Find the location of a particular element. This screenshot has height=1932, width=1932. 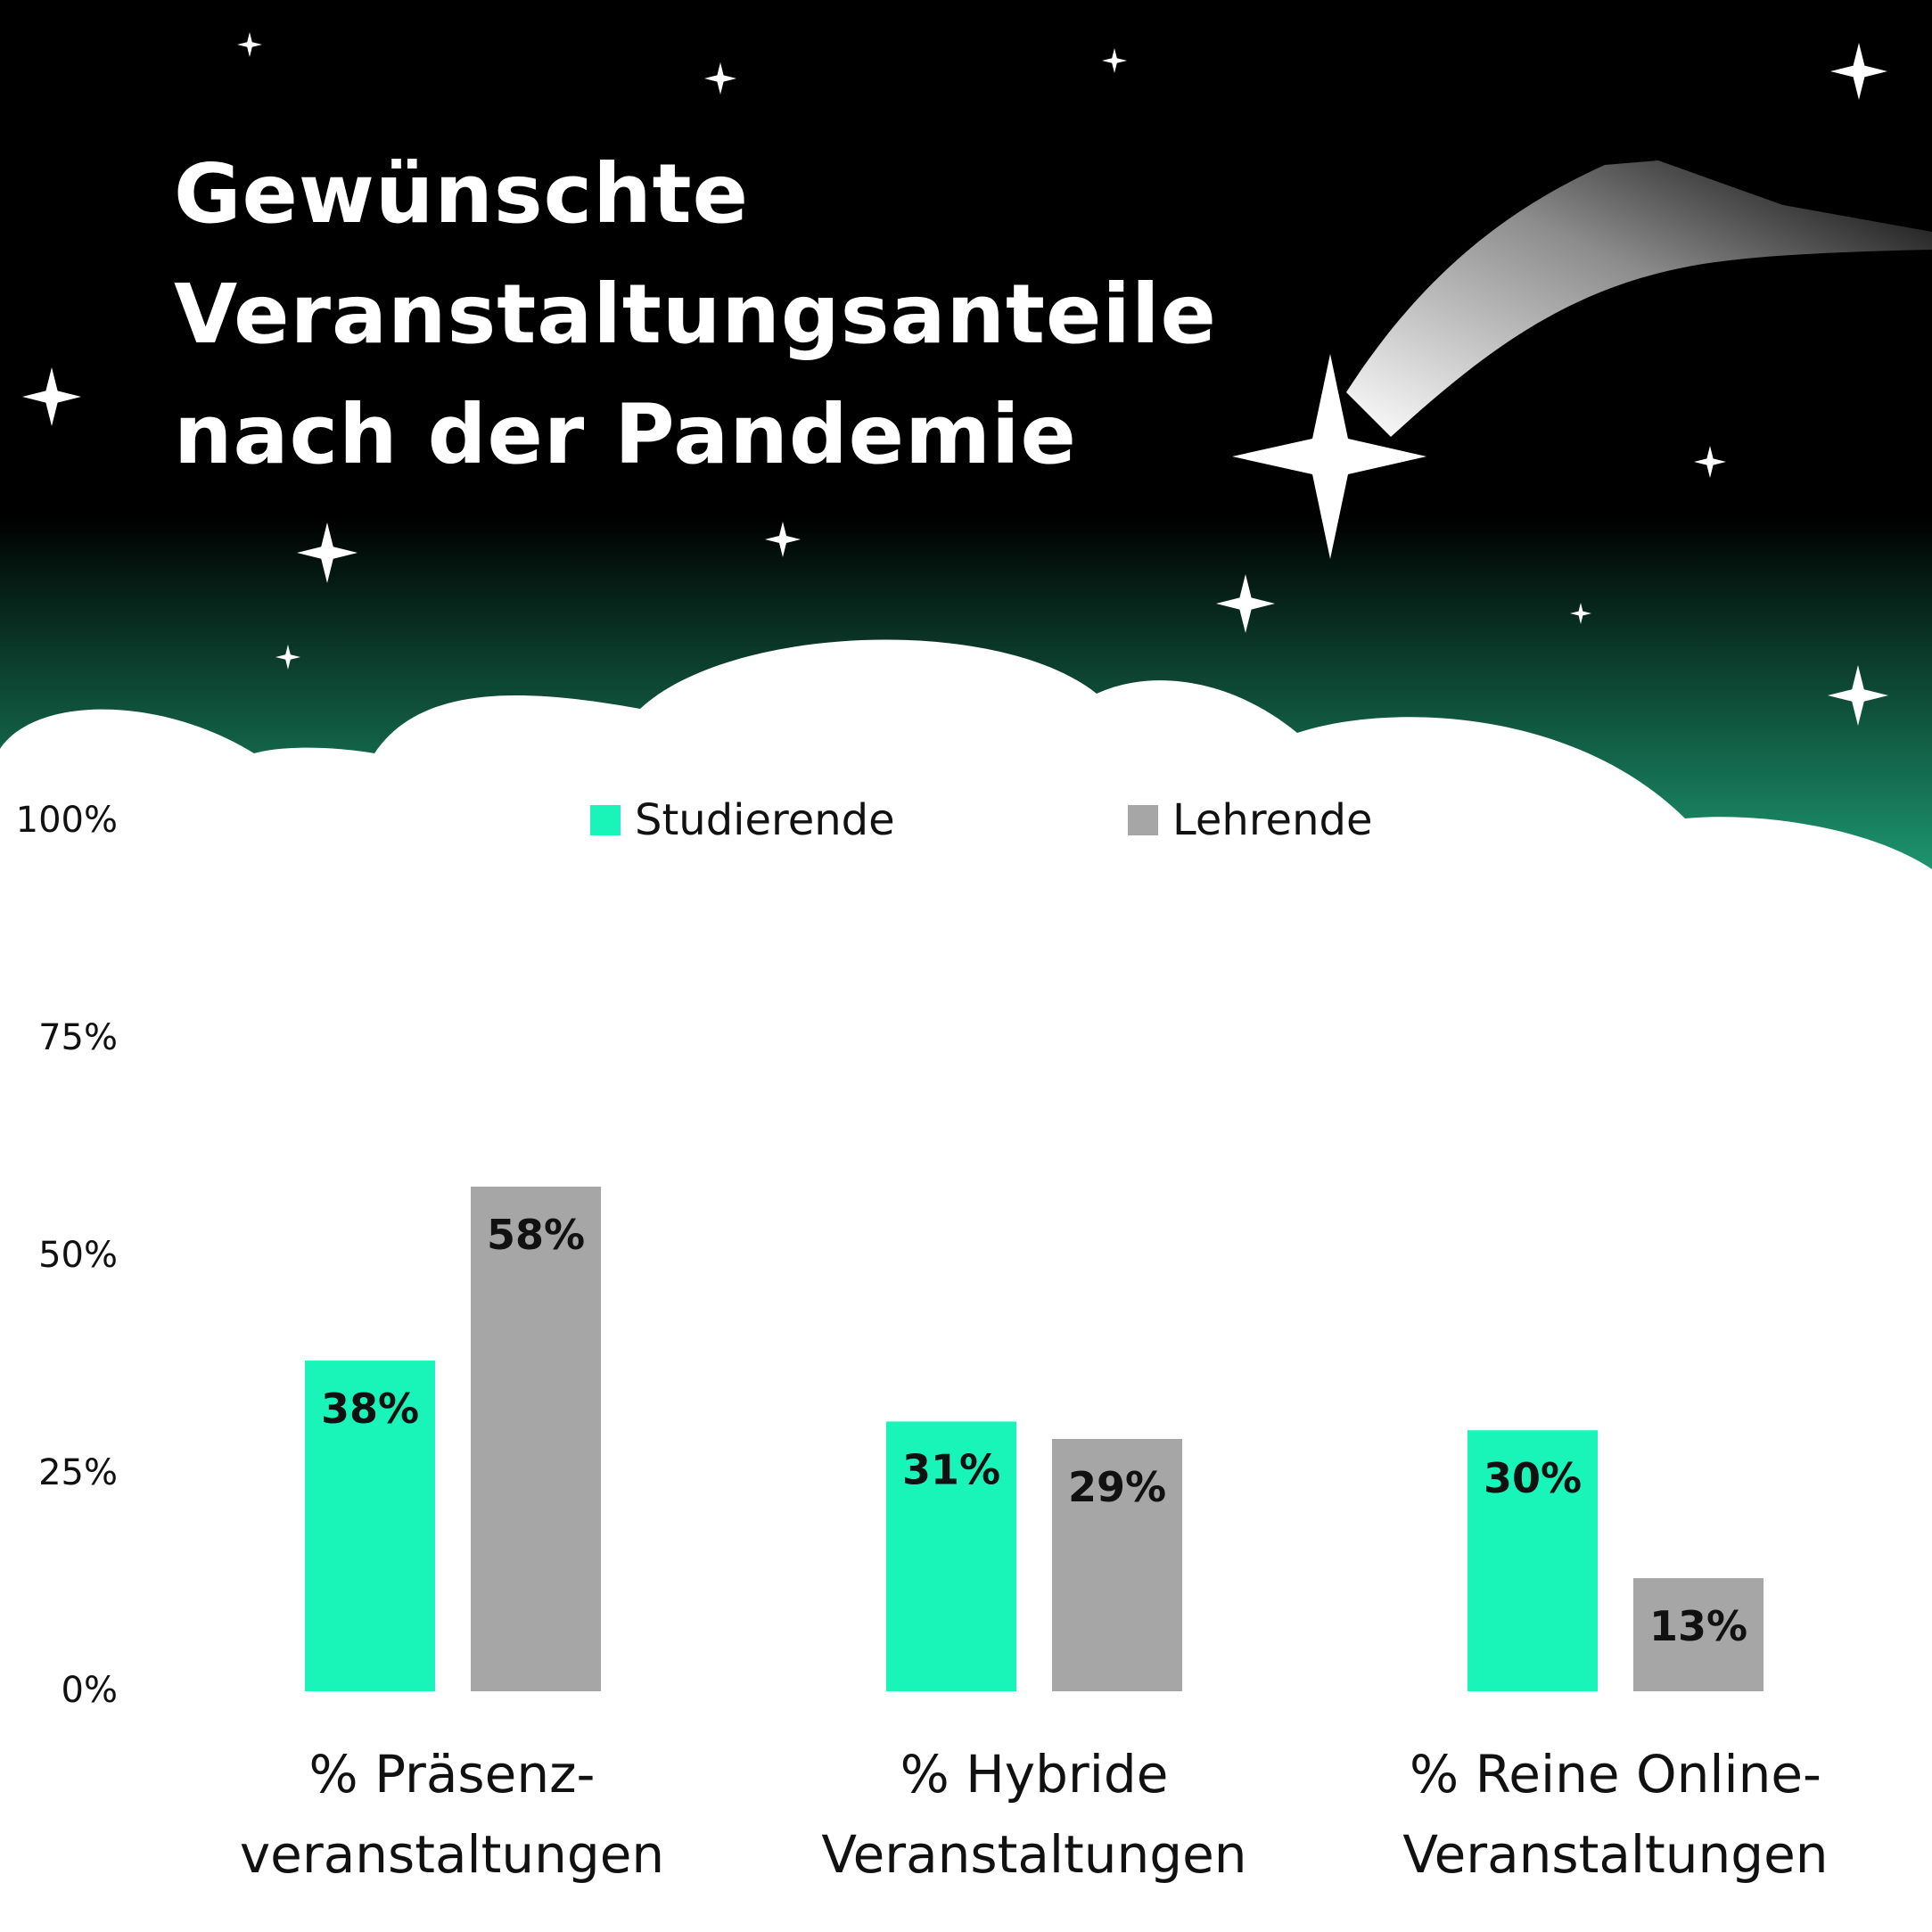

title-line-2: Veranstaltungsanteile is located at coordinates (695, 314).